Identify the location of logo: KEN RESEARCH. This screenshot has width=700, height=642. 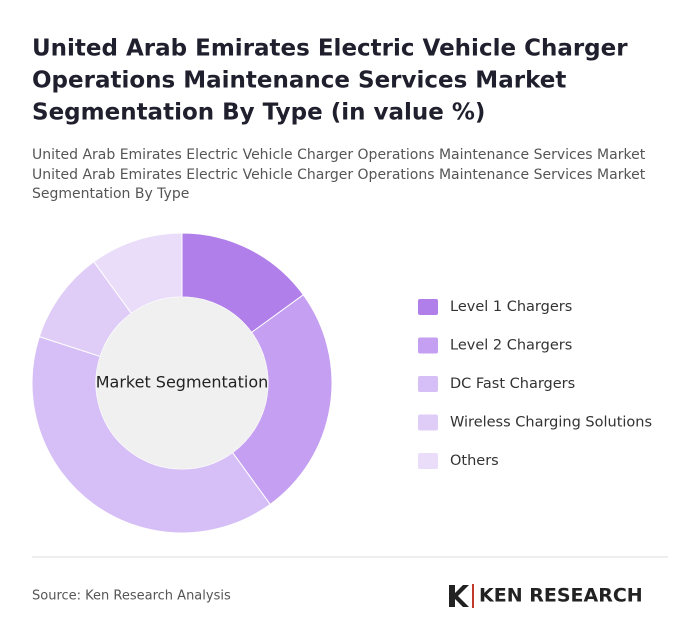
(546, 596).